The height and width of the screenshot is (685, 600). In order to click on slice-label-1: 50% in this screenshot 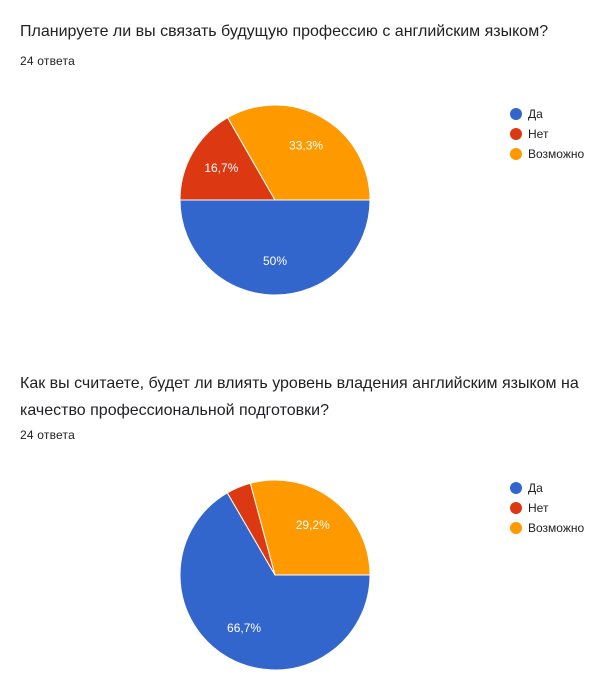, I will do `click(275, 261)`.